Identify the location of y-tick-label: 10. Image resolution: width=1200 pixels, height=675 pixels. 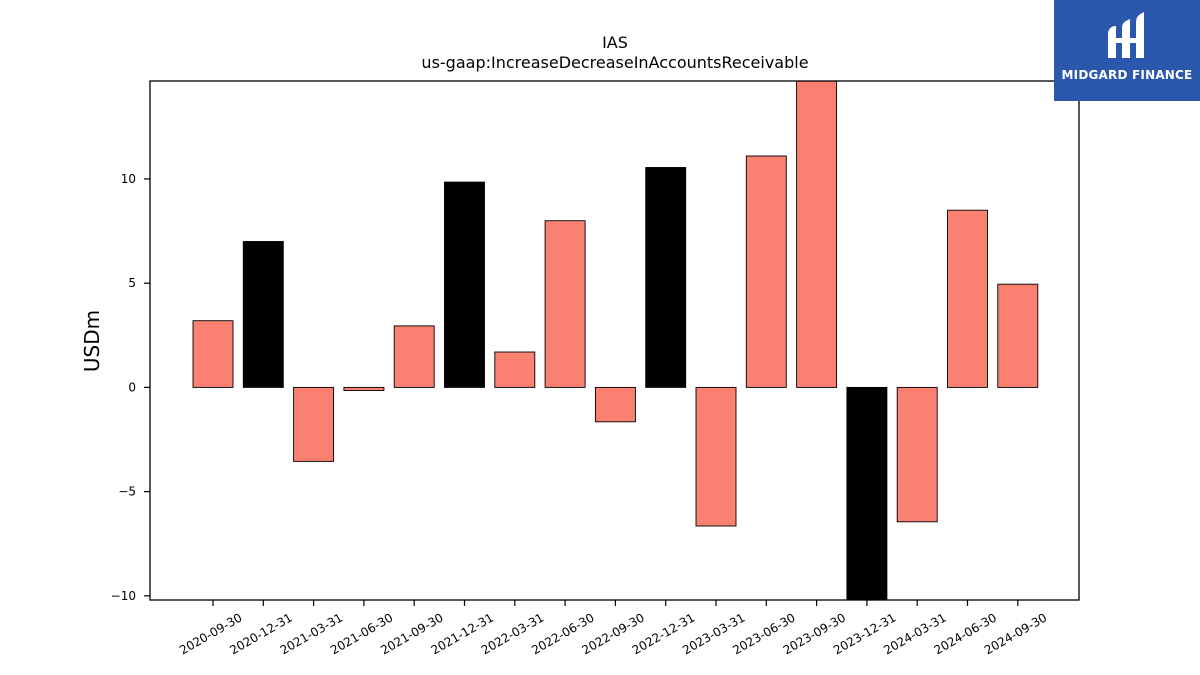
(128, 179).